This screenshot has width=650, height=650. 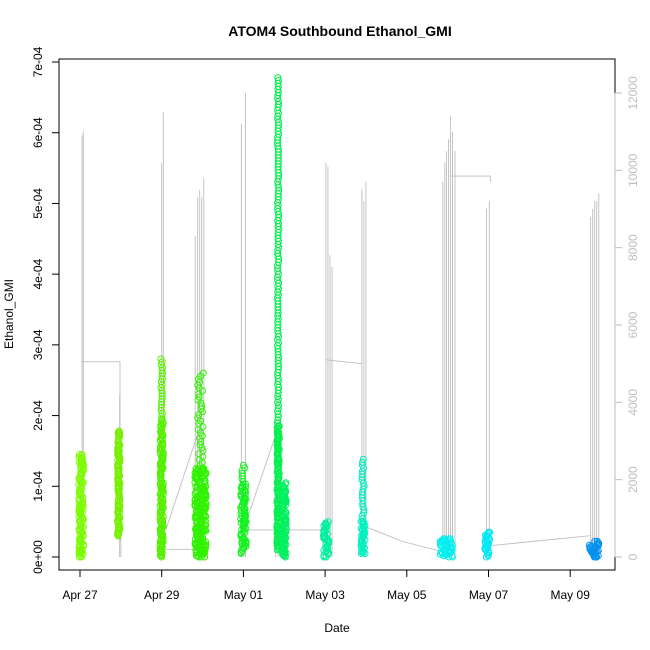 I want to click on x-tick-label: May 07, so click(x=489, y=595).